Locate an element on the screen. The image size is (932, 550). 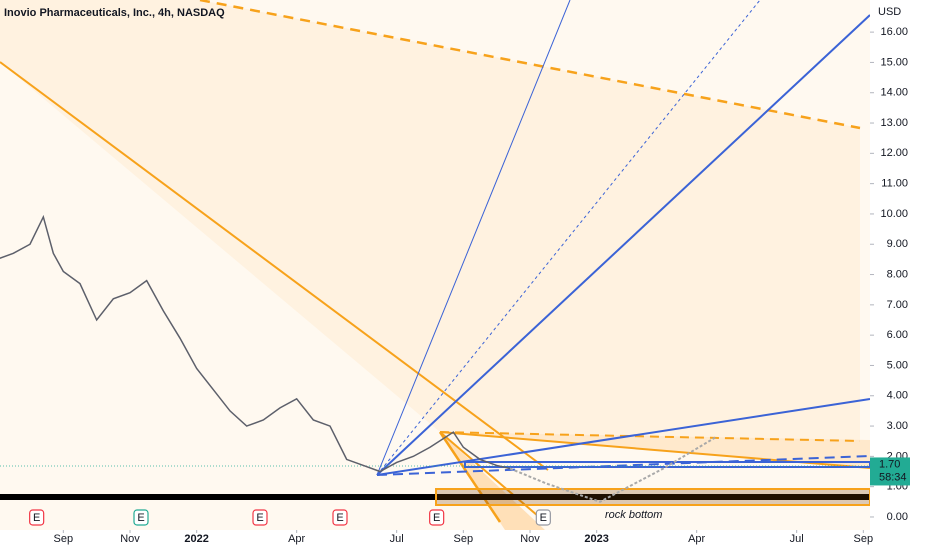
y-tick-label: 12.00 is located at coordinates (894, 153).